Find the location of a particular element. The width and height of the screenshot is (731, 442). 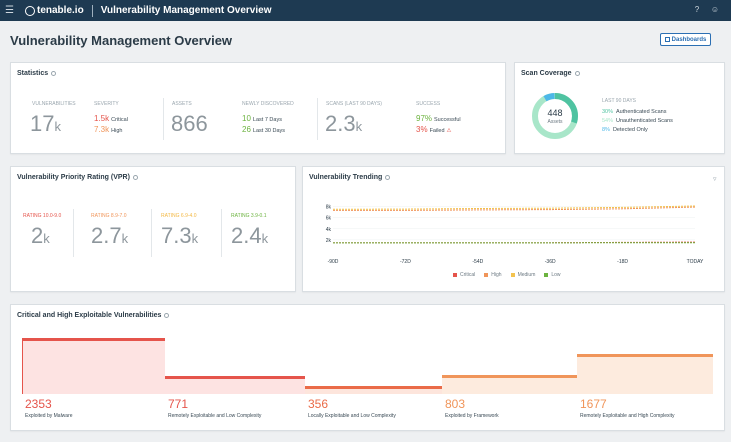

vpr-rating-low-value: 2.4k is located at coordinates (250, 235).